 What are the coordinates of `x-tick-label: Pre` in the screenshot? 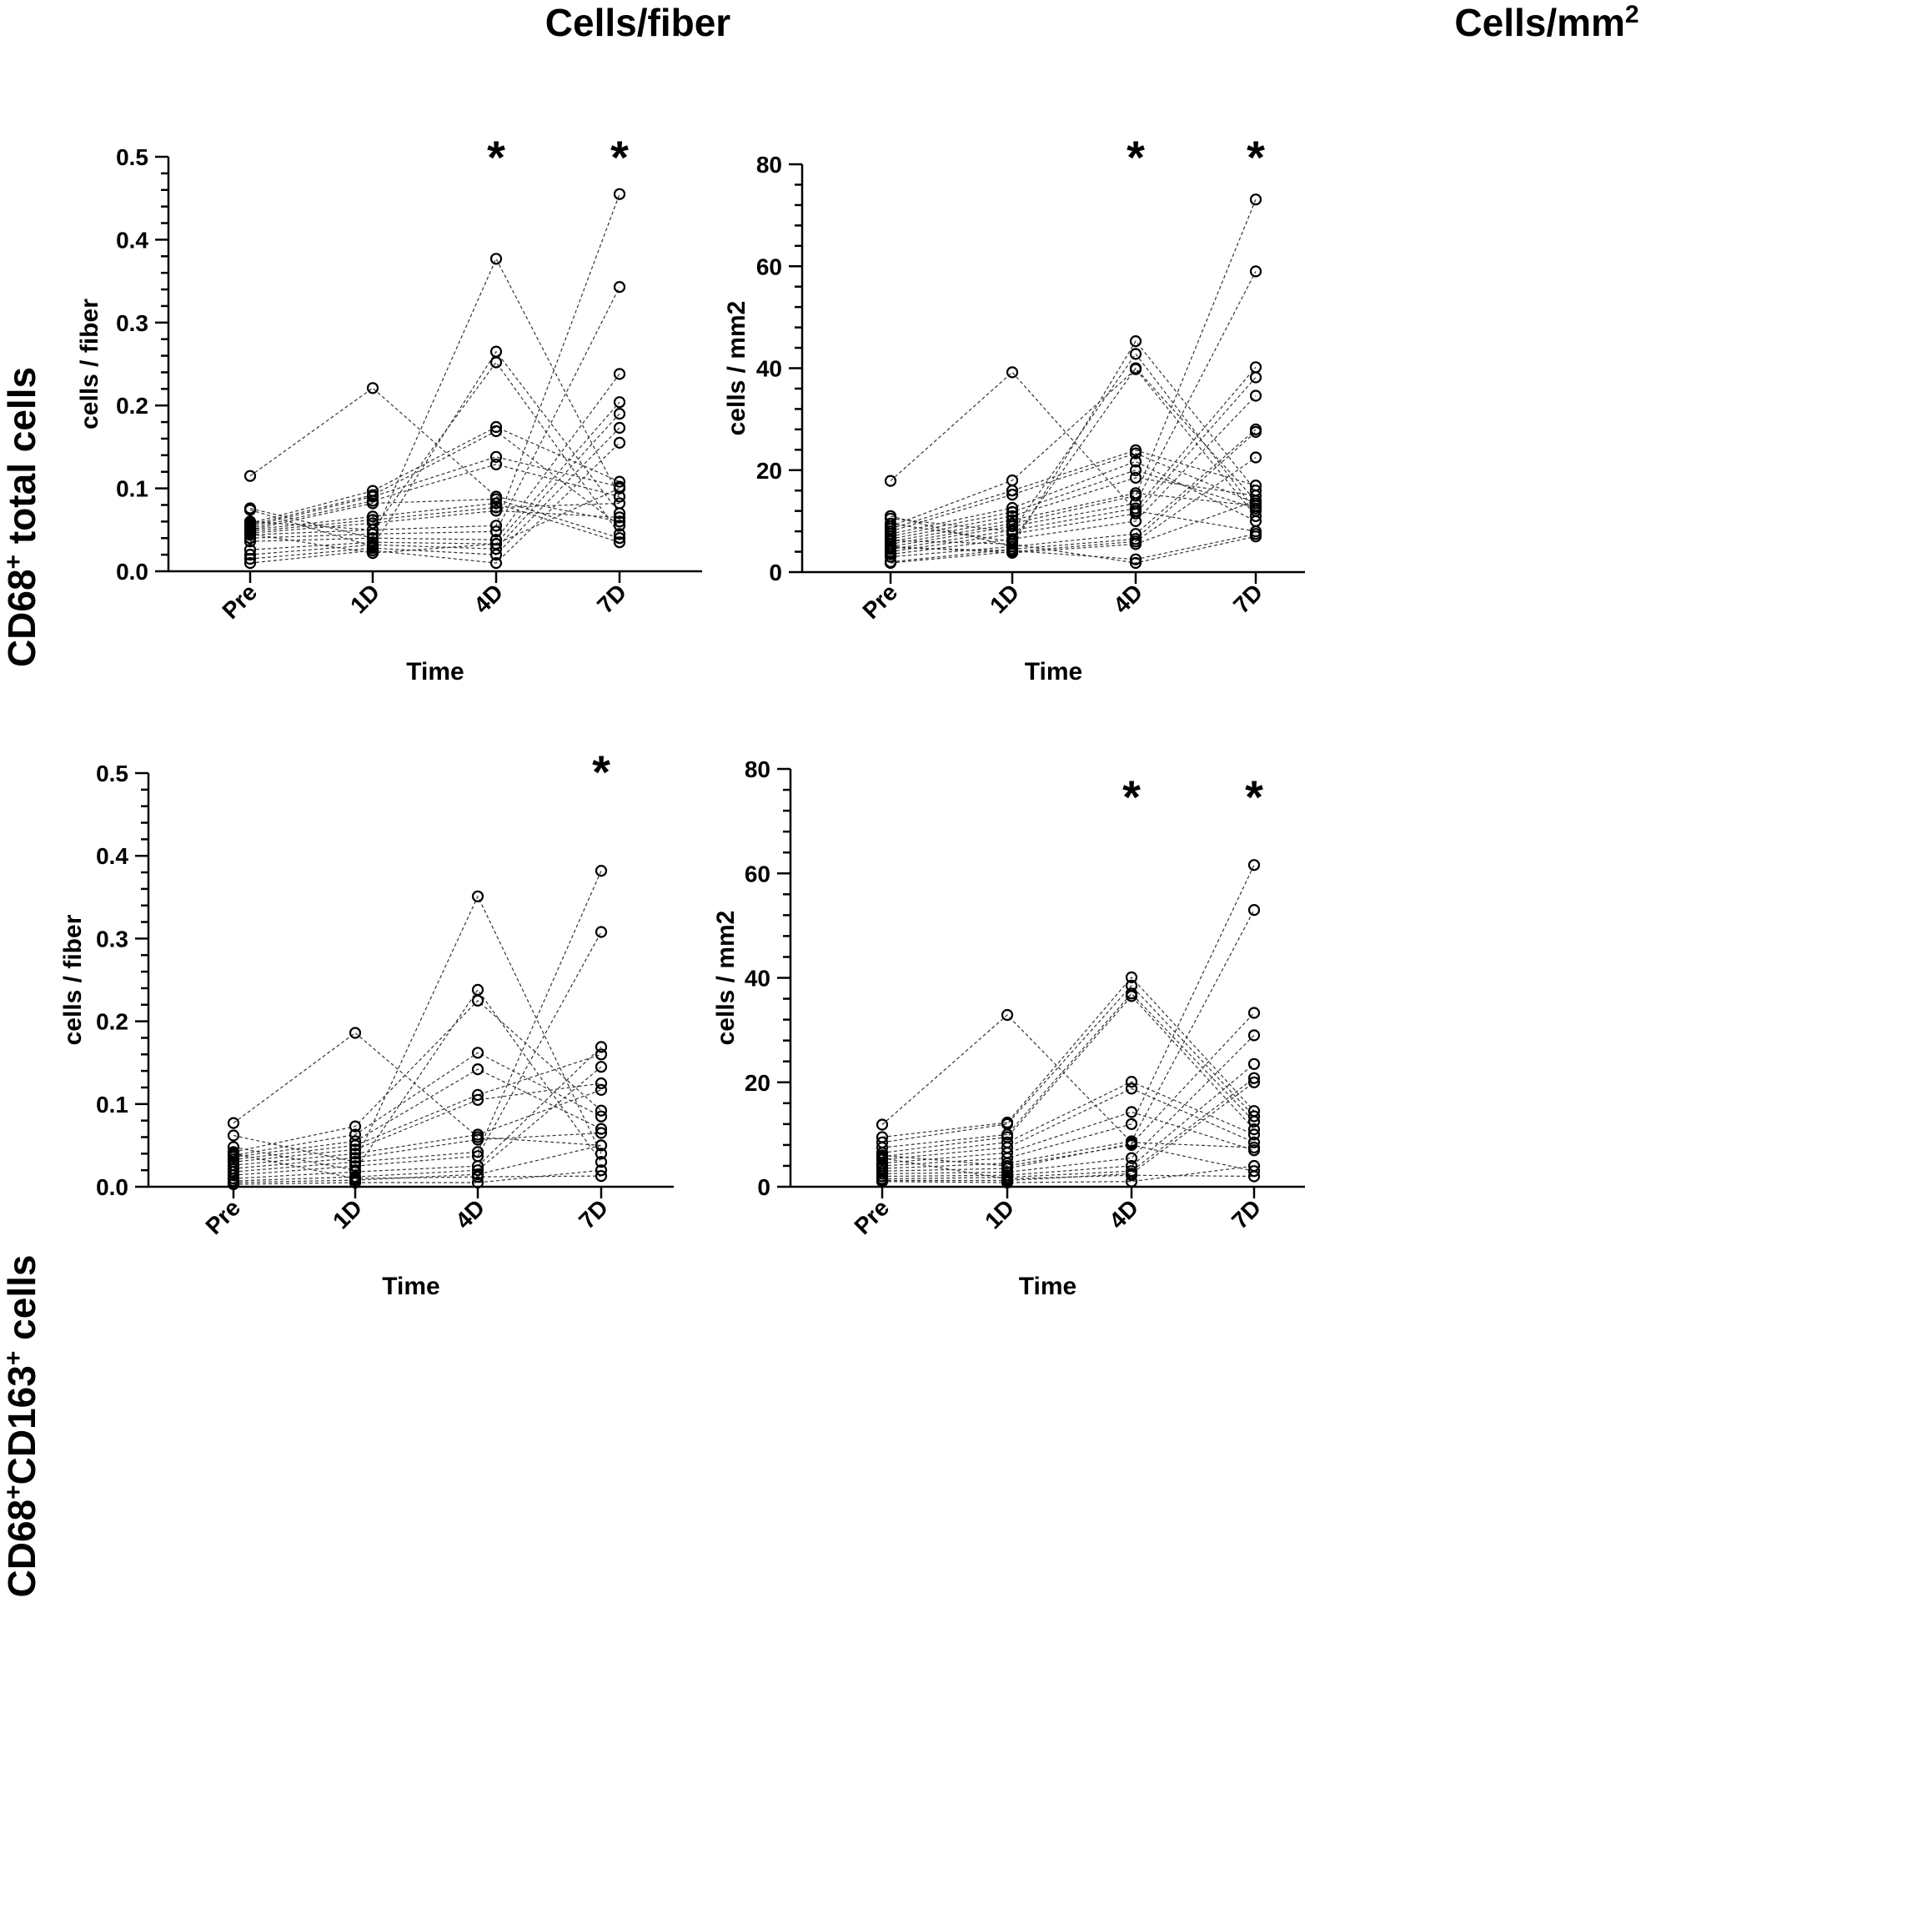 It's located at (871, 1216).